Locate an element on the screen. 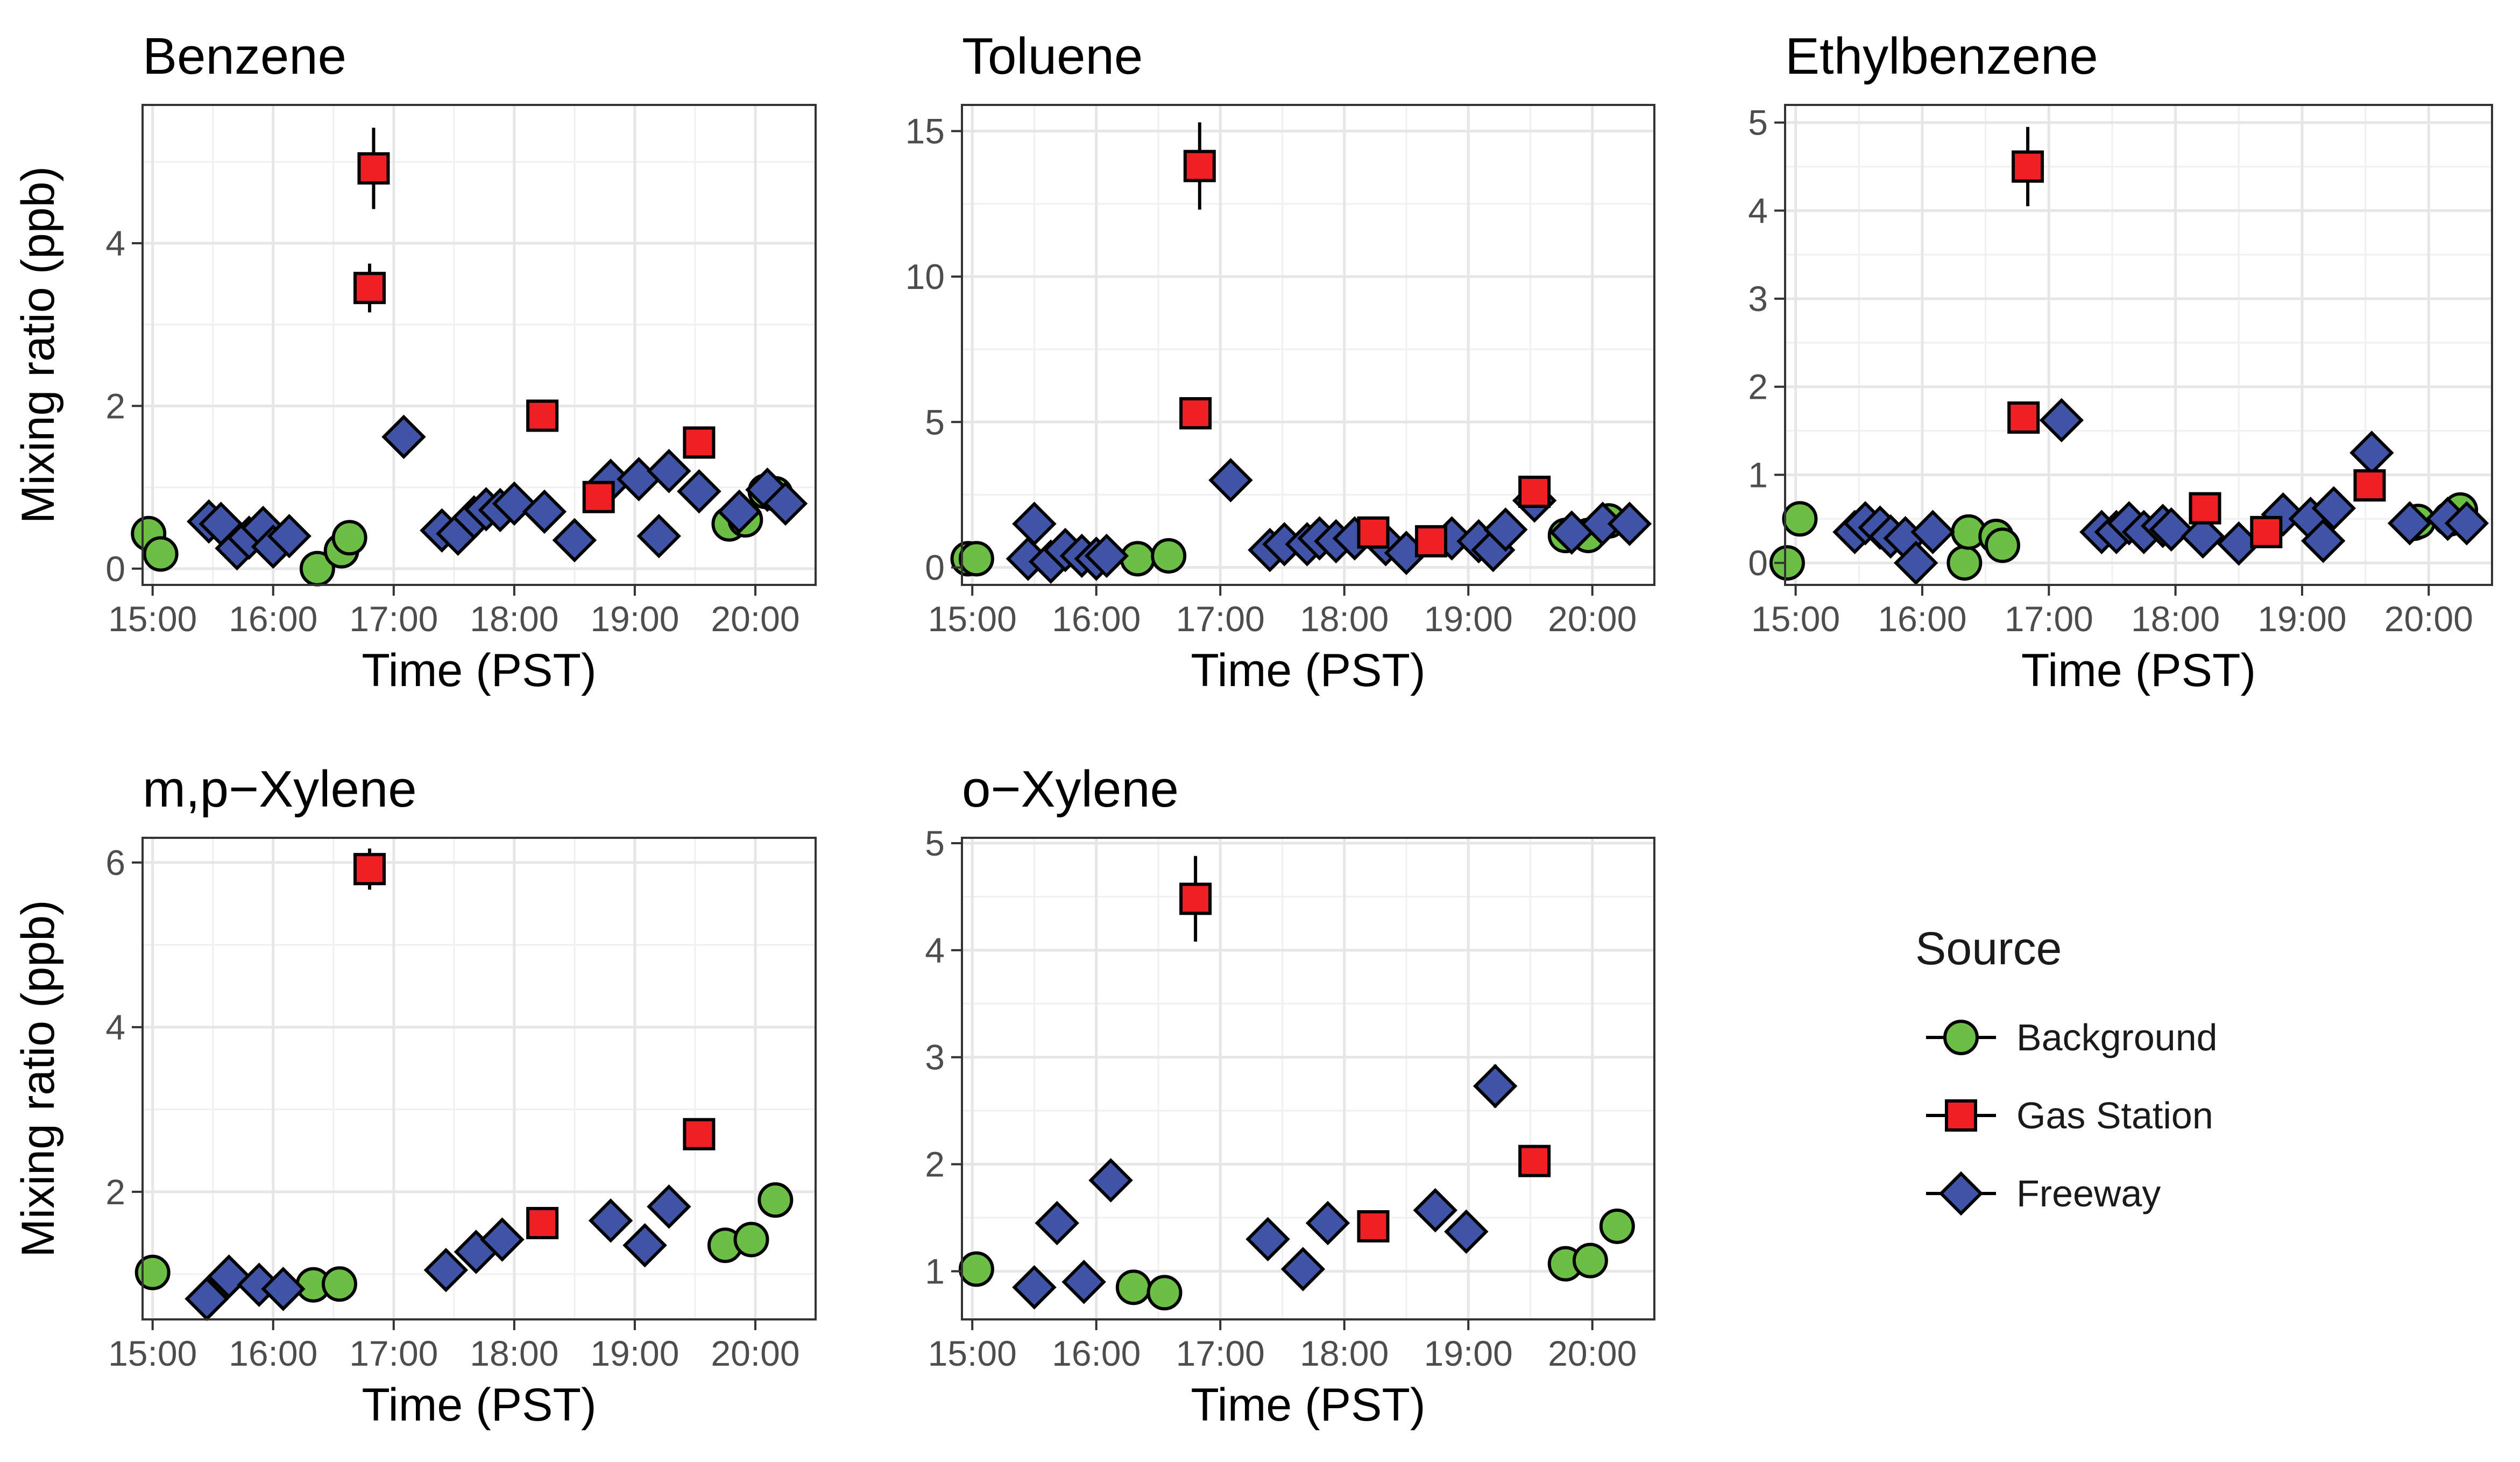 Image resolution: width=2520 pixels, height=1462 pixels. legend-item-background: Background is located at coordinates (2072, 1037).